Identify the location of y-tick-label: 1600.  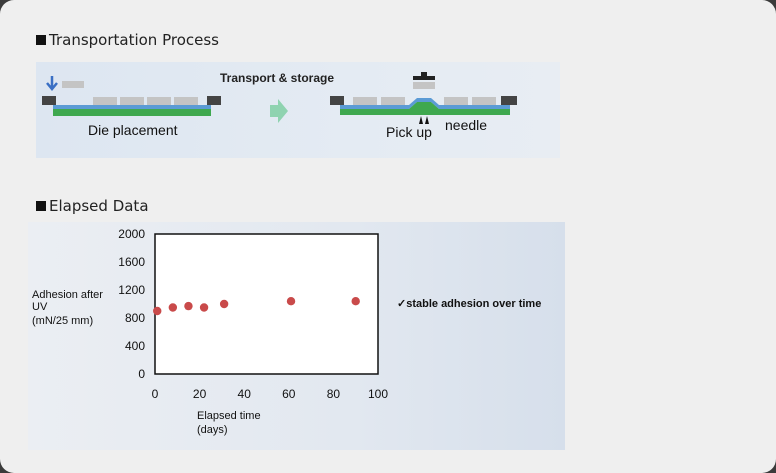
(131, 262).